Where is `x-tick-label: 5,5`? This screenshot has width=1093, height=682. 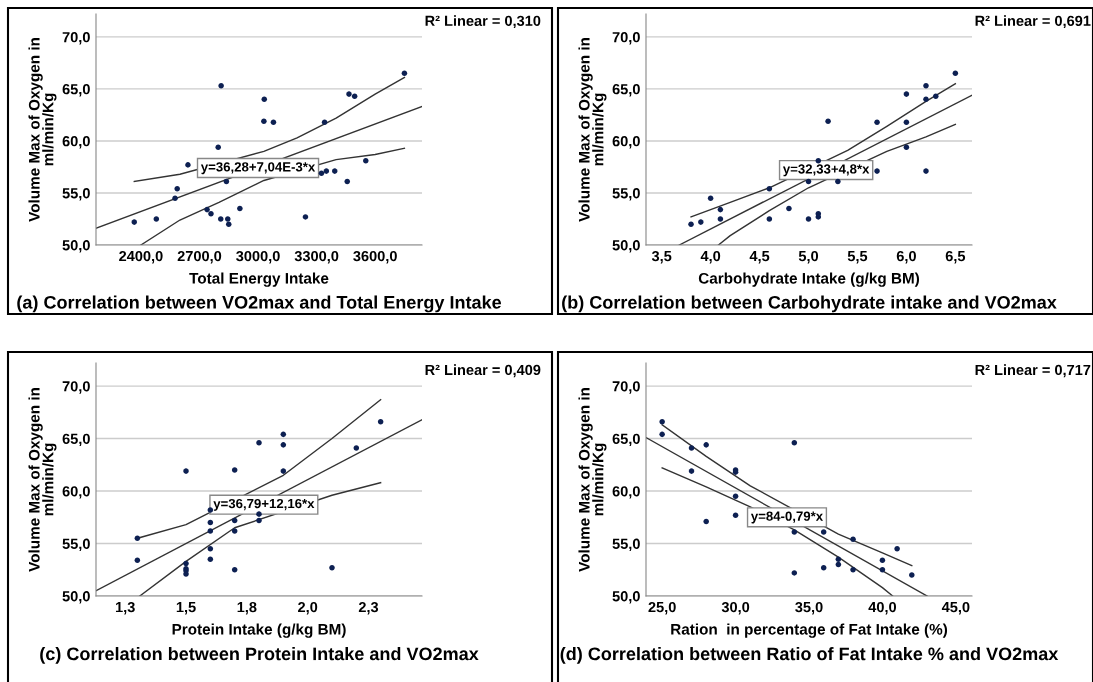
x-tick-label: 5,5 is located at coordinates (857, 257).